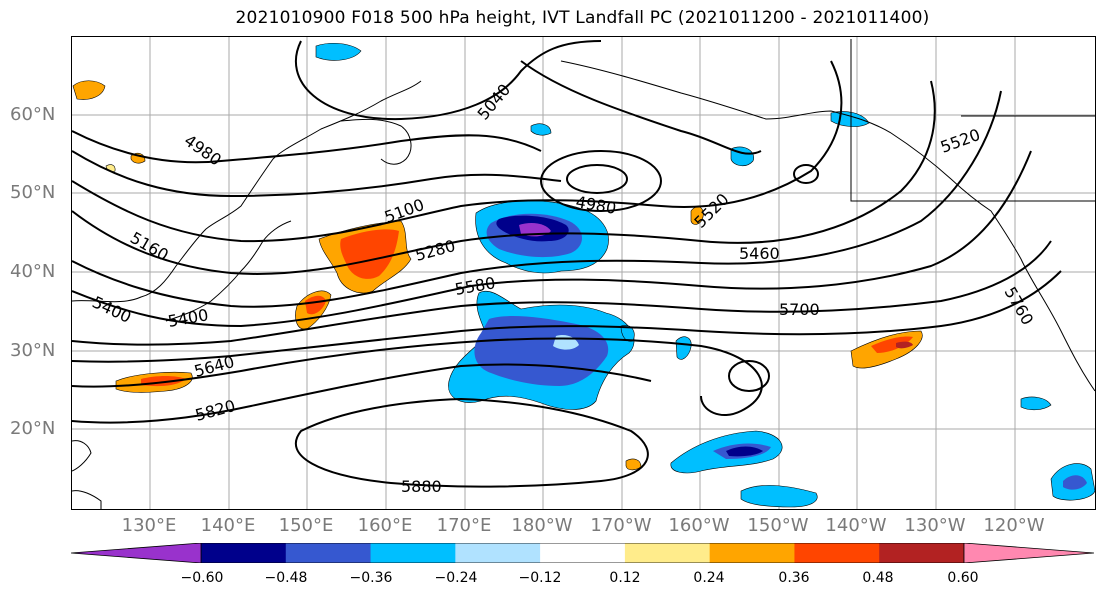 Image resolution: width=1105 pixels, height=601 pixels. Describe the element at coordinates (625, 578) in the screenshot. I see `colorbar-tick: 0.12` at that location.